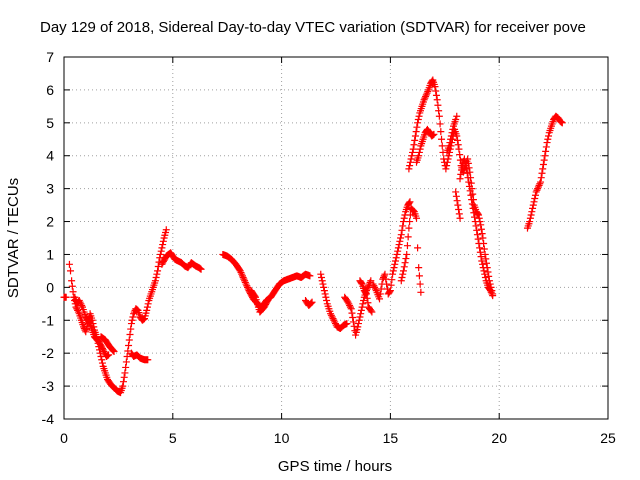 The height and width of the screenshot is (480, 640). I want to click on x-tick-label: 20, so click(499, 438).